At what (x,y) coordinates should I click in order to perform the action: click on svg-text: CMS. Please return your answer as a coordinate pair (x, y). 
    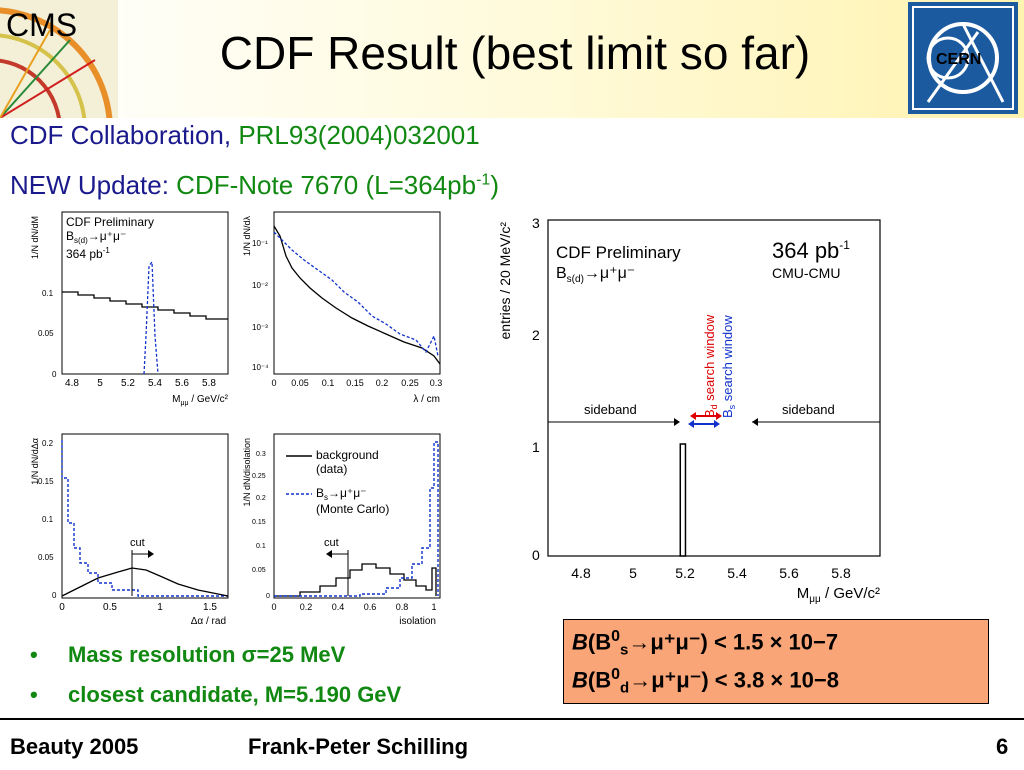
    Looking at the image, I should click on (41, 25).